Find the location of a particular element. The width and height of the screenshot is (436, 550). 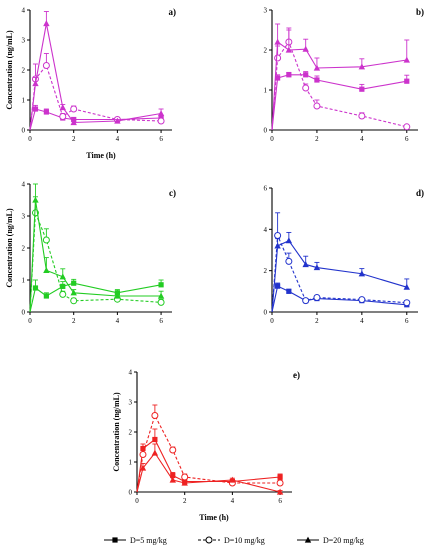

panel-label: d) is located at coordinates (420, 193).